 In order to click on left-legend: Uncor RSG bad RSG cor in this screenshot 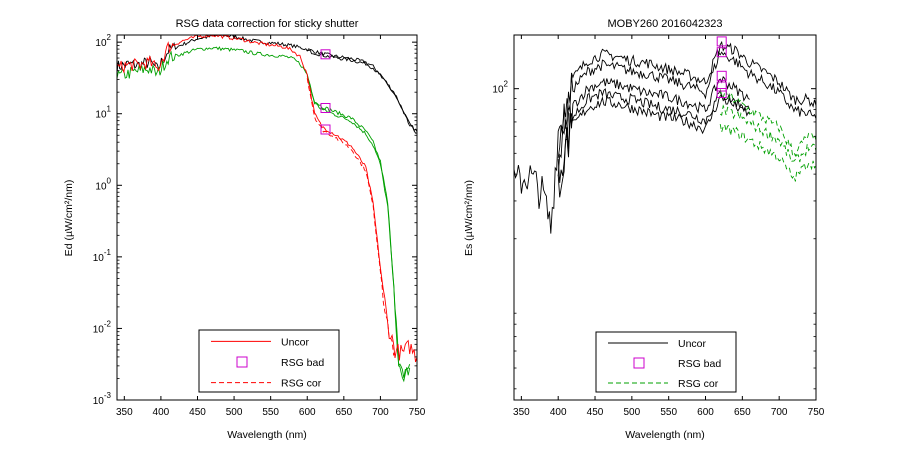, I will do `click(269, 361)`.